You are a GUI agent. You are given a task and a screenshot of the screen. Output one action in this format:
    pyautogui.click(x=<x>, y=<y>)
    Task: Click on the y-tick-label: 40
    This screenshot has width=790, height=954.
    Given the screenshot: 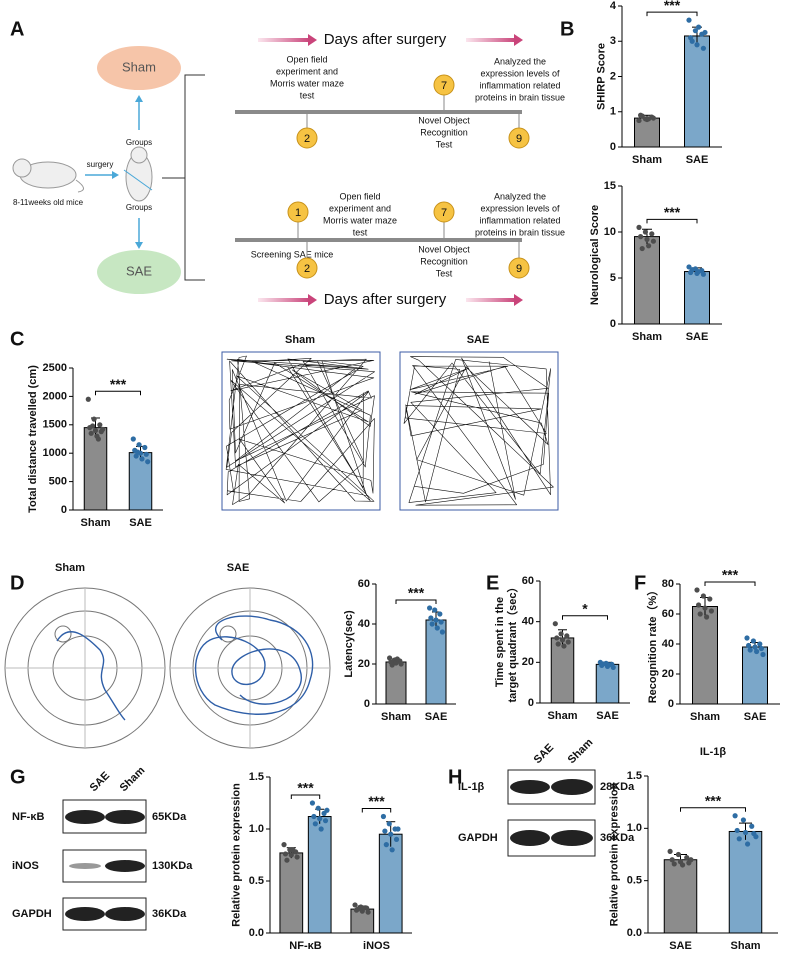 What is the action you would take?
    pyautogui.click(x=364, y=624)
    